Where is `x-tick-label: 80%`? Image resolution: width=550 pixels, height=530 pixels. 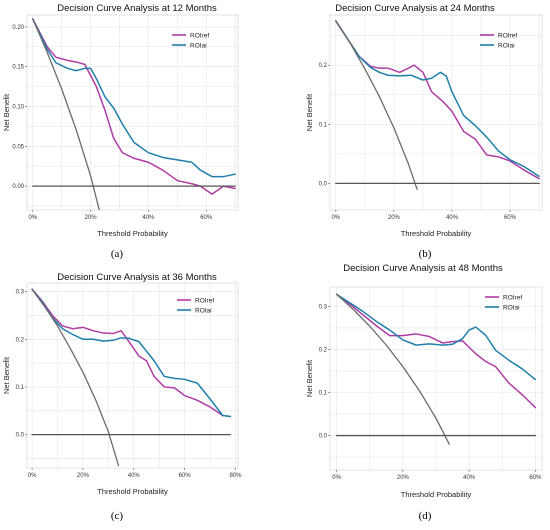 x-tick-label: 80% is located at coordinates (235, 476).